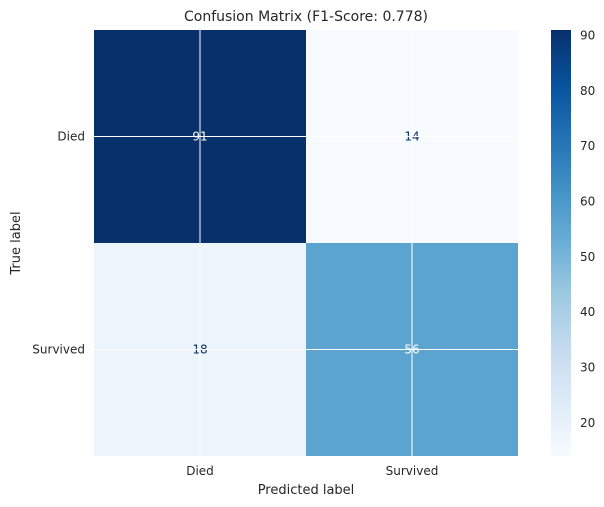 The image size is (604, 507). I want to click on colorbar-tick-label: 80, so click(587, 91).